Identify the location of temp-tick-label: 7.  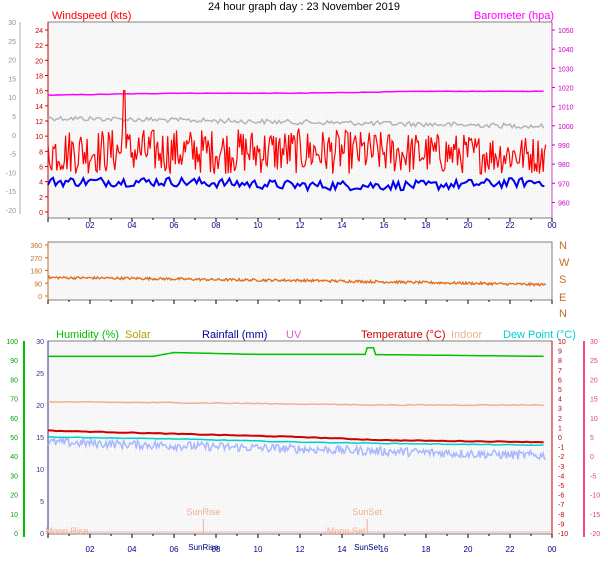
(560, 371).